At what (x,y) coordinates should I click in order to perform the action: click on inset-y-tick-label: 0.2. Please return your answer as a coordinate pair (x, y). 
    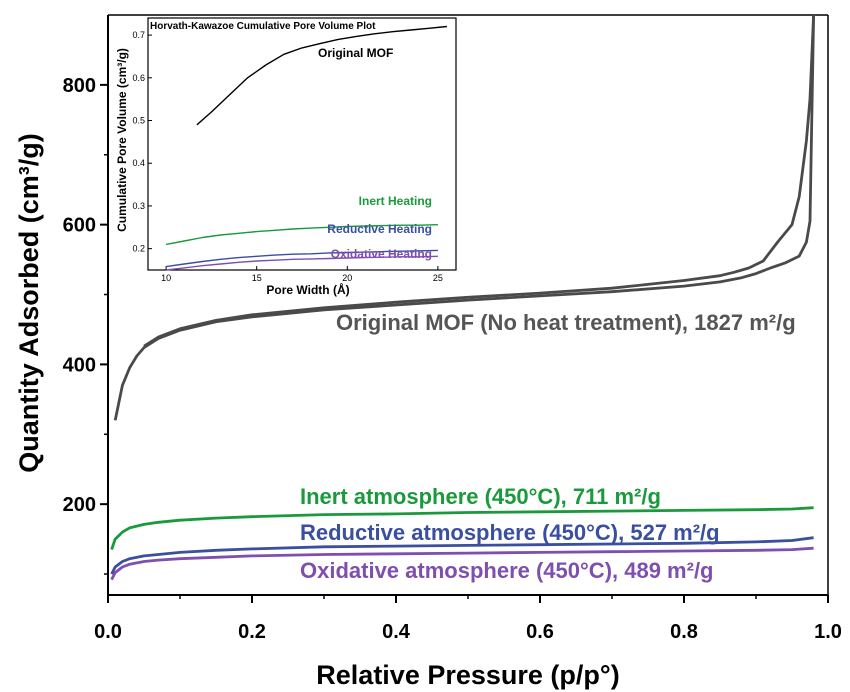
    Looking at the image, I should click on (138, 249).